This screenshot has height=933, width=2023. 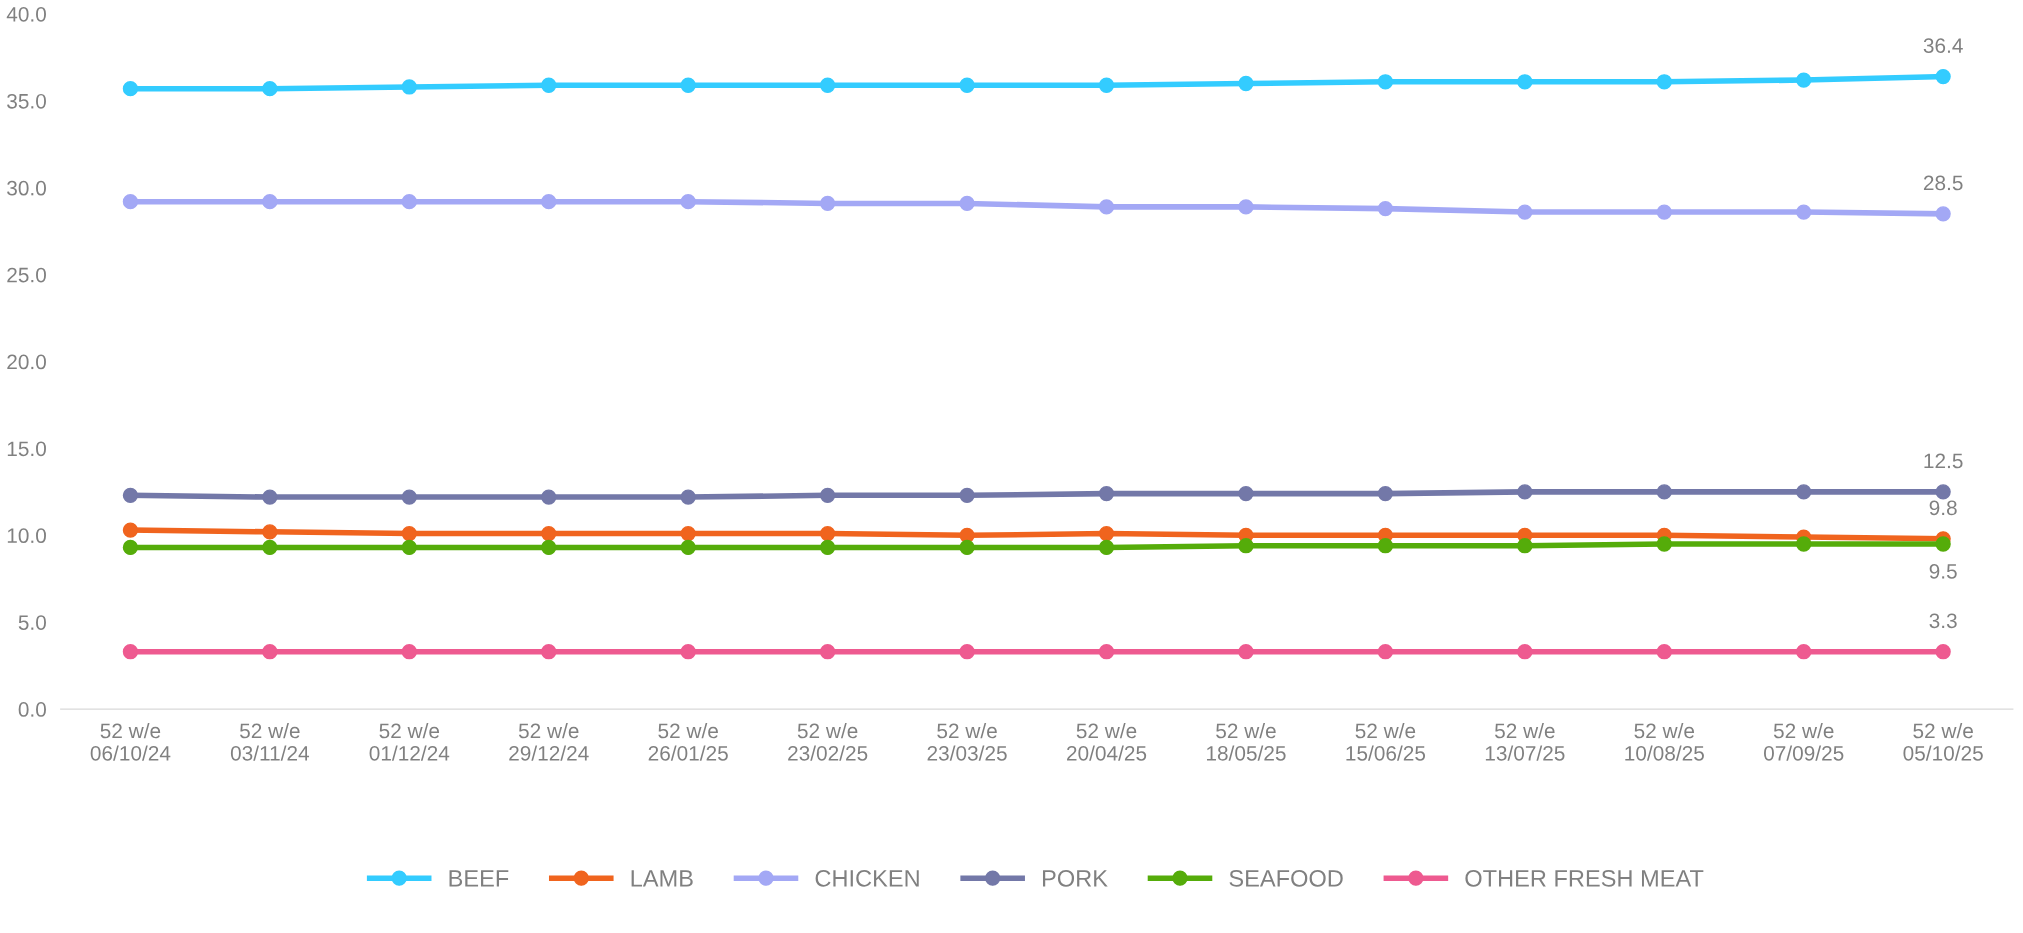 What do you see at coordinates (1943, 45) in the screenshot?
I see `data-label: 36.4` at bounding box center [1943, 45].